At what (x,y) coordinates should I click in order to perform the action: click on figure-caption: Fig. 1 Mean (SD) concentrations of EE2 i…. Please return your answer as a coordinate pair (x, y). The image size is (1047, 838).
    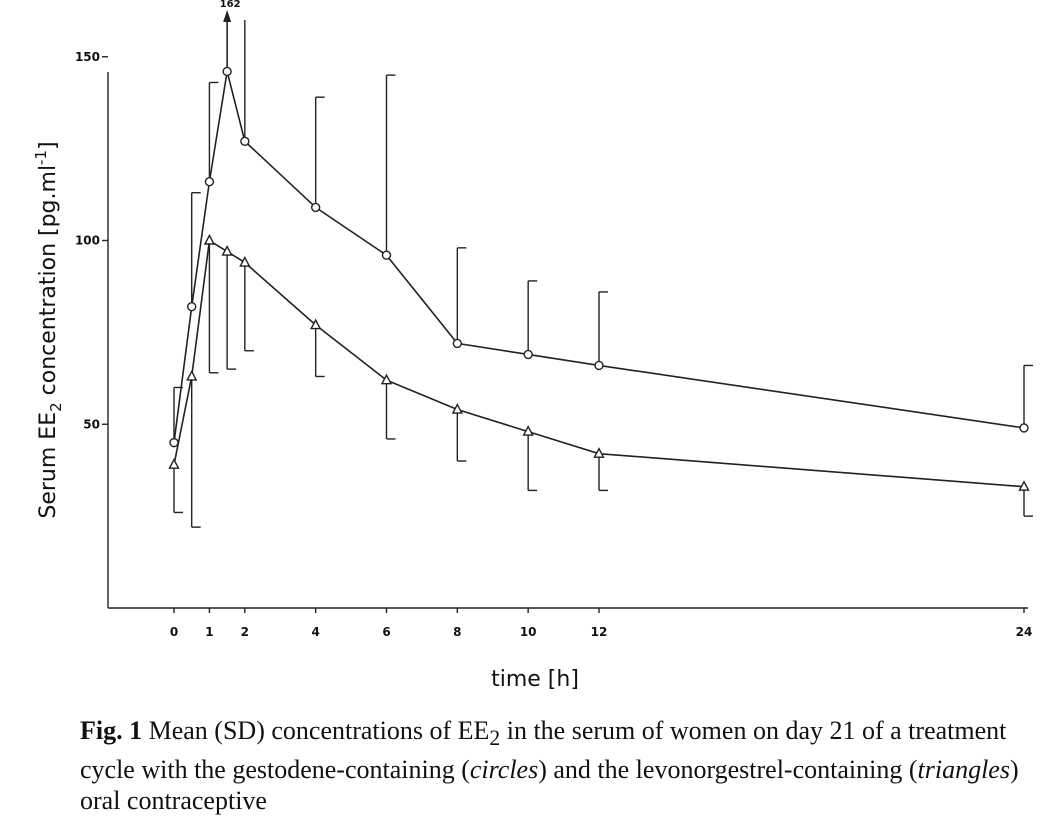
    Looking at the image, I should click on (555, 765).